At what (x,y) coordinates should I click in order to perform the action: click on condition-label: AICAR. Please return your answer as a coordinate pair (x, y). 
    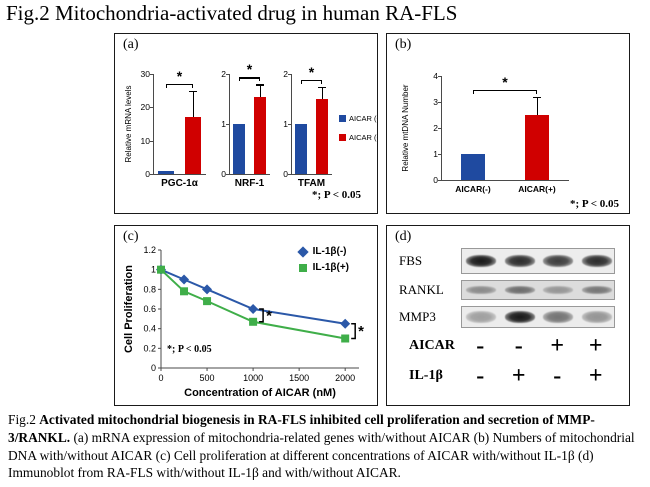
    Looking at the image, I should click on (432, 345).